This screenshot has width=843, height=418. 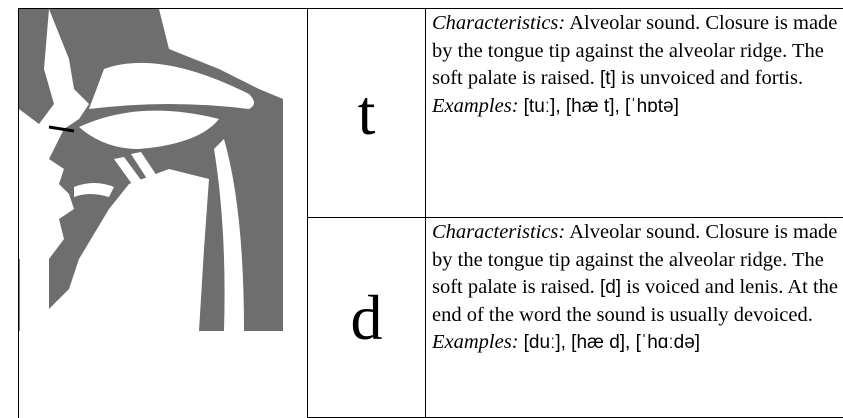 What do you see at coordinates (610, 287) in the screenshot?
I see `phoneme: [d]` at bounding box center [610, 287].